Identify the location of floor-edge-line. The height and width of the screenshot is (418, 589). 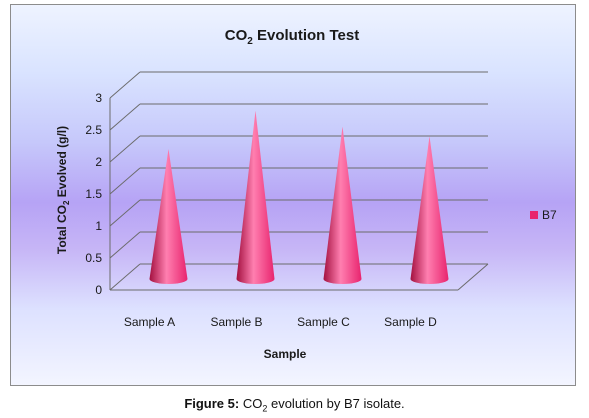
(473, 277).